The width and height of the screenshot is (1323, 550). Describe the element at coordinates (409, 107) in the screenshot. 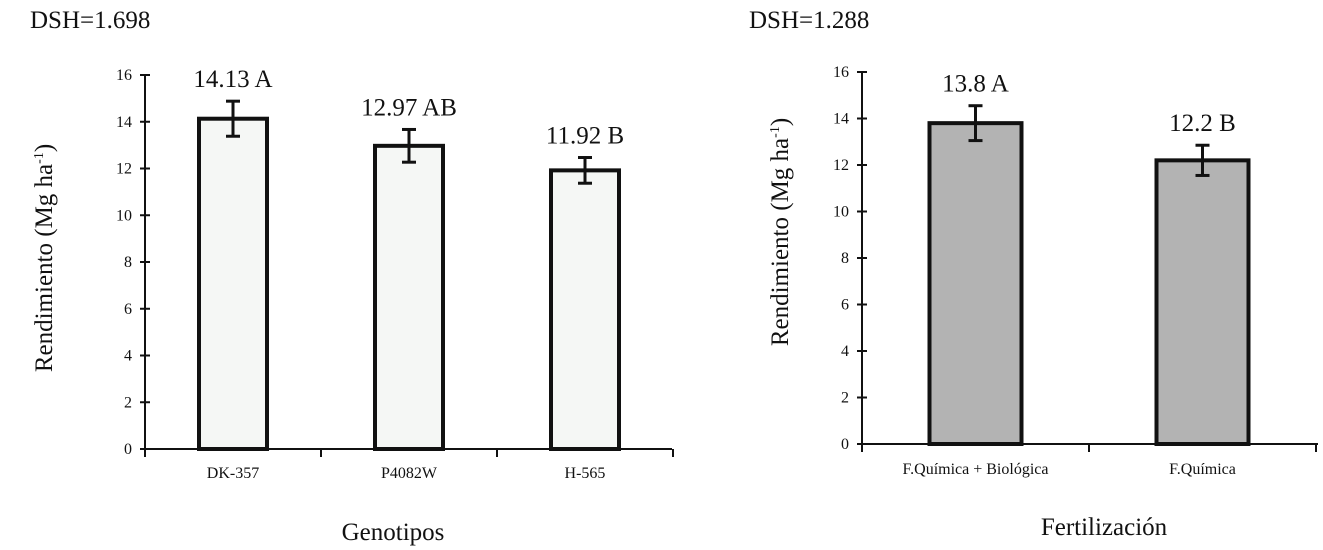

I see `value-label: 12.97 AB` at that location.